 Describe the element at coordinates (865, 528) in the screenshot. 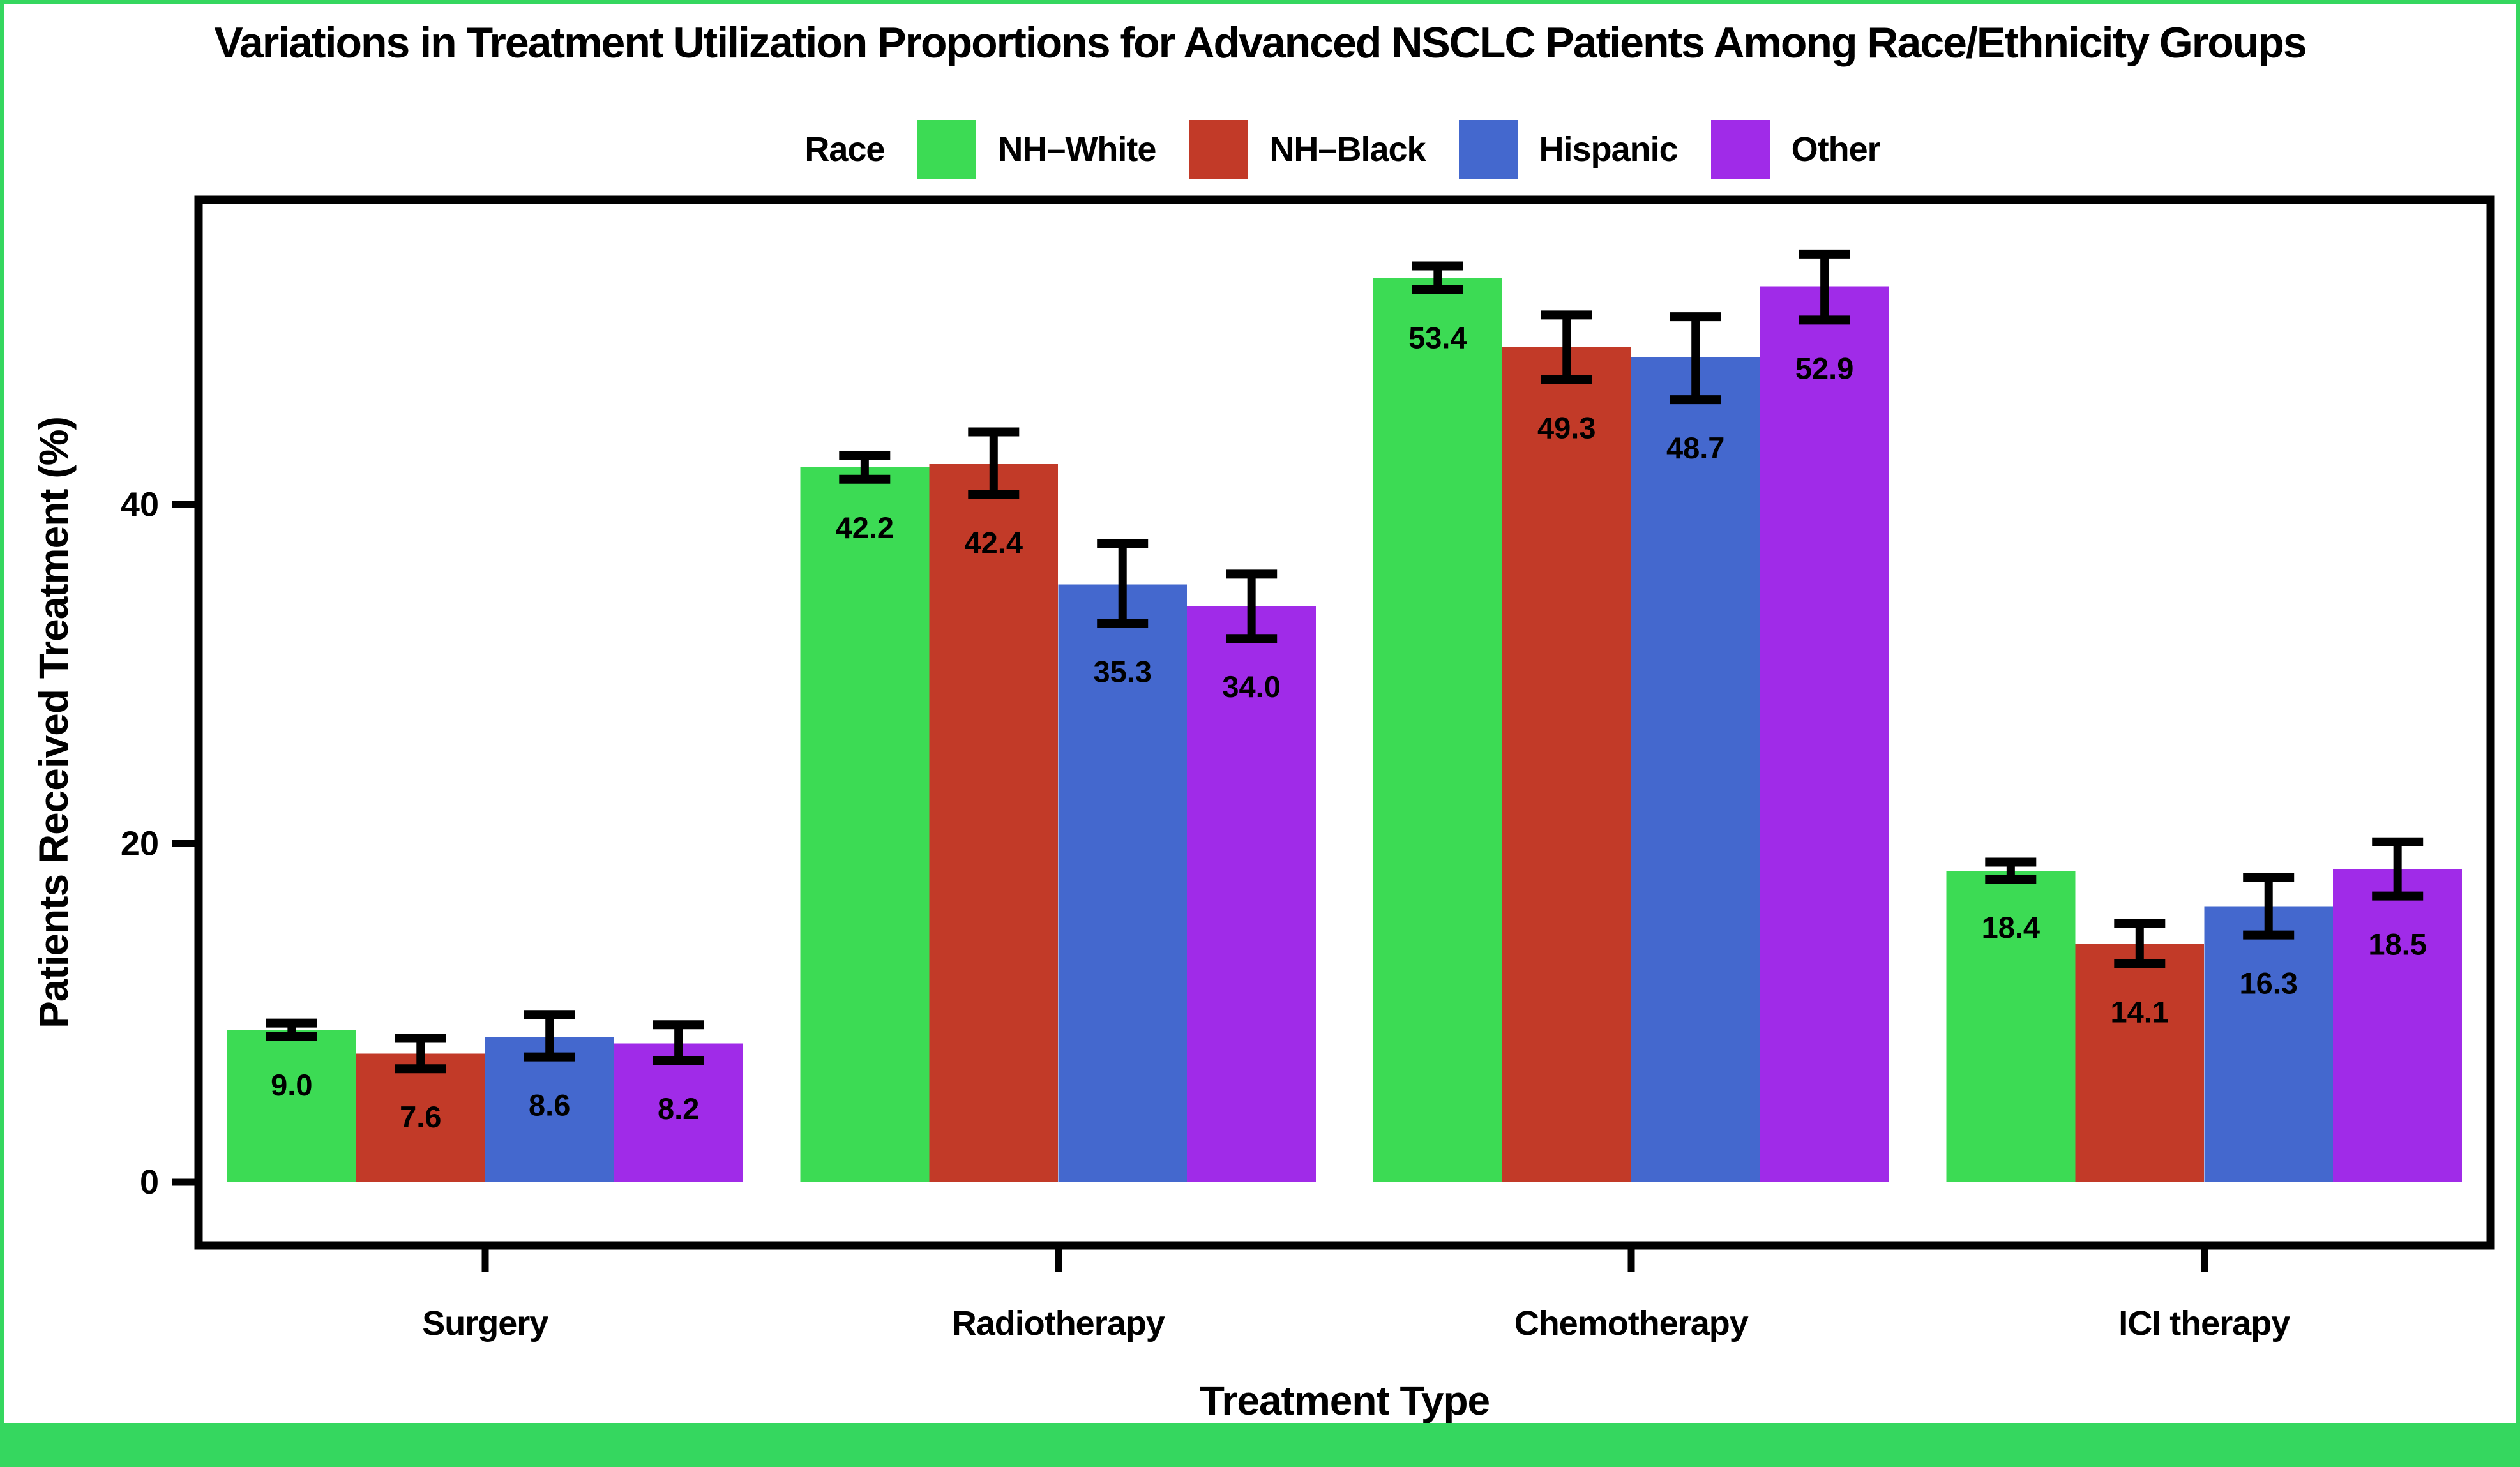

I see `bar-value-label: 42.2` at that location.